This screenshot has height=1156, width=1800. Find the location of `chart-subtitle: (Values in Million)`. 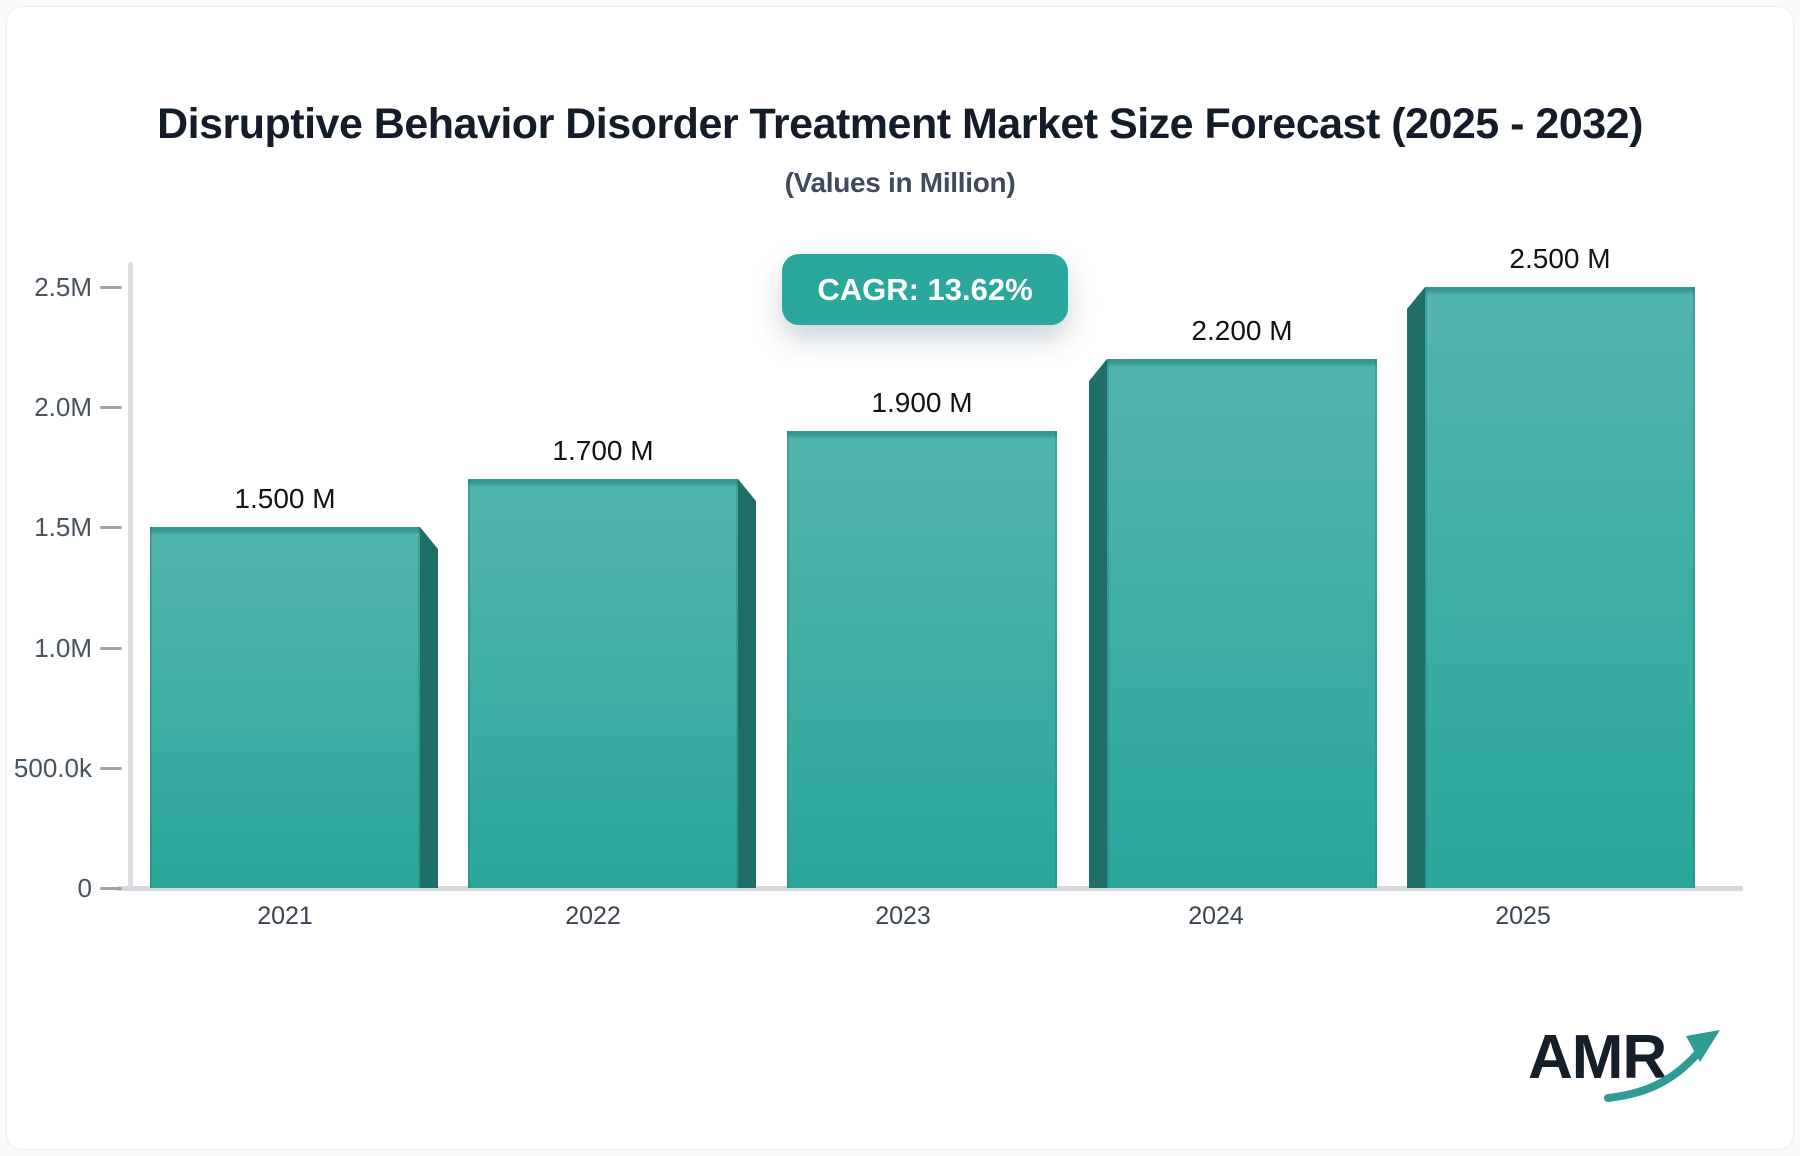

chart-subtitle: (Values in Million) is located at coordinates (900, 182).